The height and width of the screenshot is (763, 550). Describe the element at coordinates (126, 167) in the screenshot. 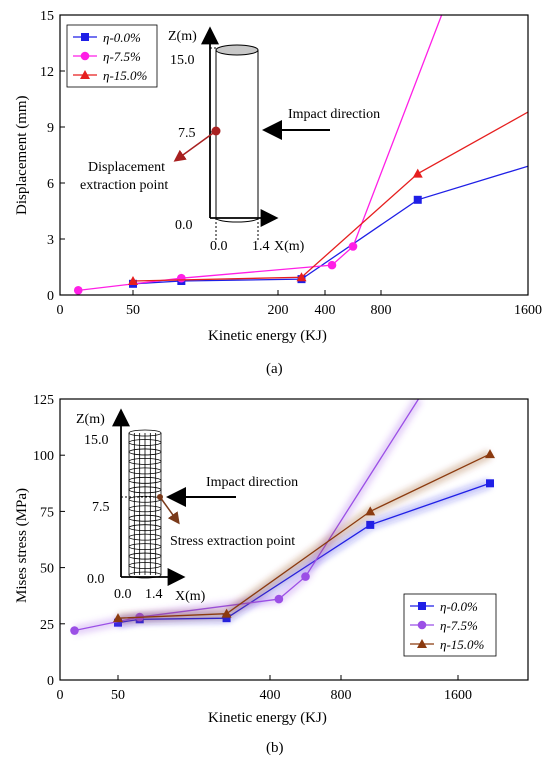

I see `panel-a-extraction-label-1: Displacement` at that location.